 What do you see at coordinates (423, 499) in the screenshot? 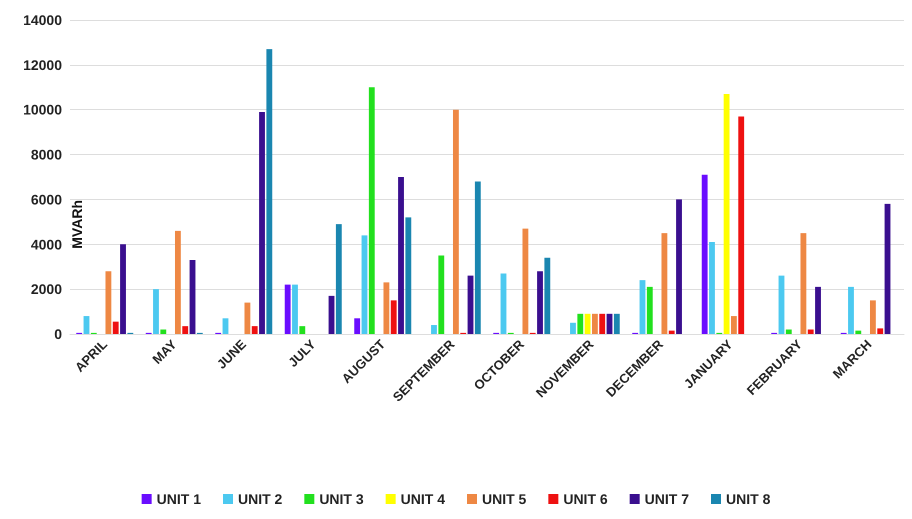
I see `legend-label: UNIT 4` at bounding box center [423, 499].